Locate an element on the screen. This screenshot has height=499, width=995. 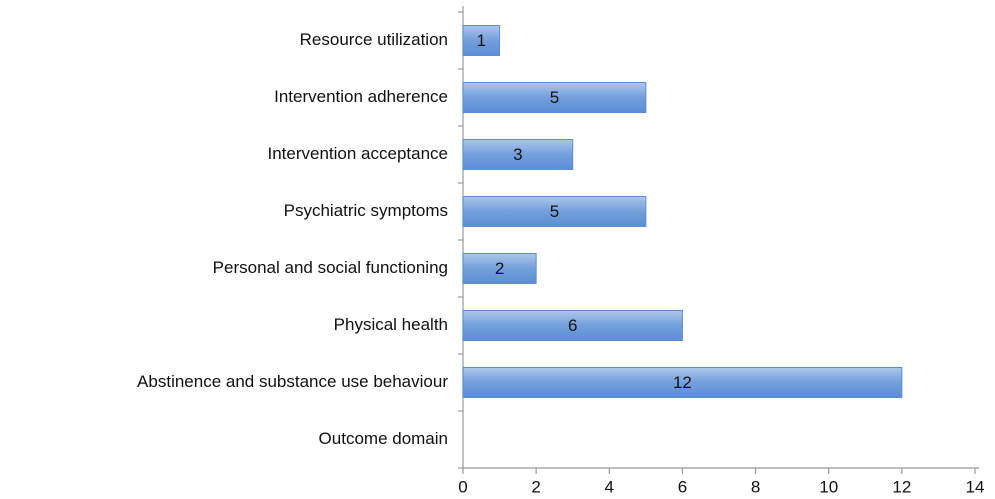
data-label: 1 is located at coordinates (481, 40).